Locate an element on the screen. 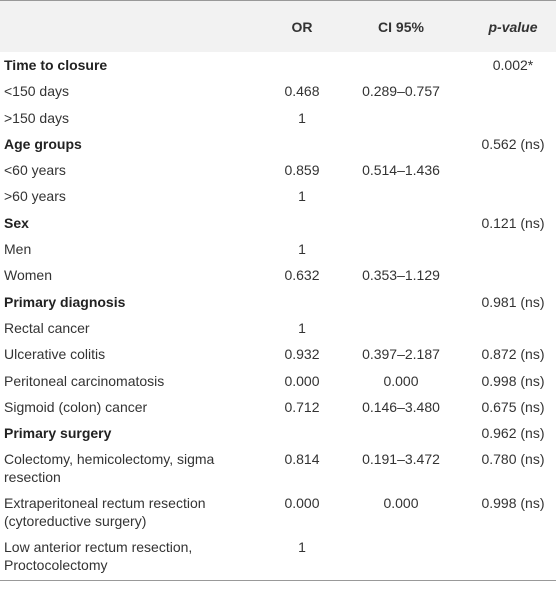 The image size is (556, 603). row-label: Time to closure is located at coordinates (56, 65).